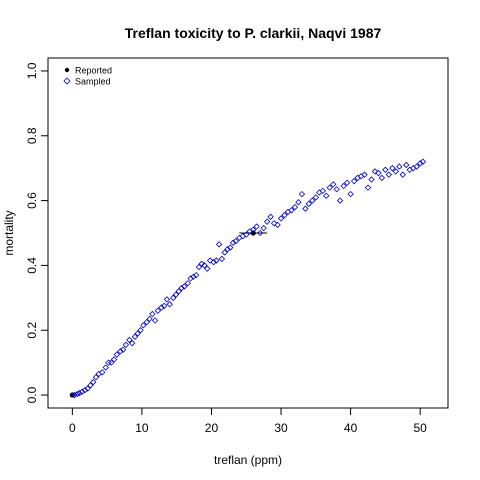 This screenshot has height=480, width=480. I want to click on y-tick-label: 0.6, so click(32, 200).